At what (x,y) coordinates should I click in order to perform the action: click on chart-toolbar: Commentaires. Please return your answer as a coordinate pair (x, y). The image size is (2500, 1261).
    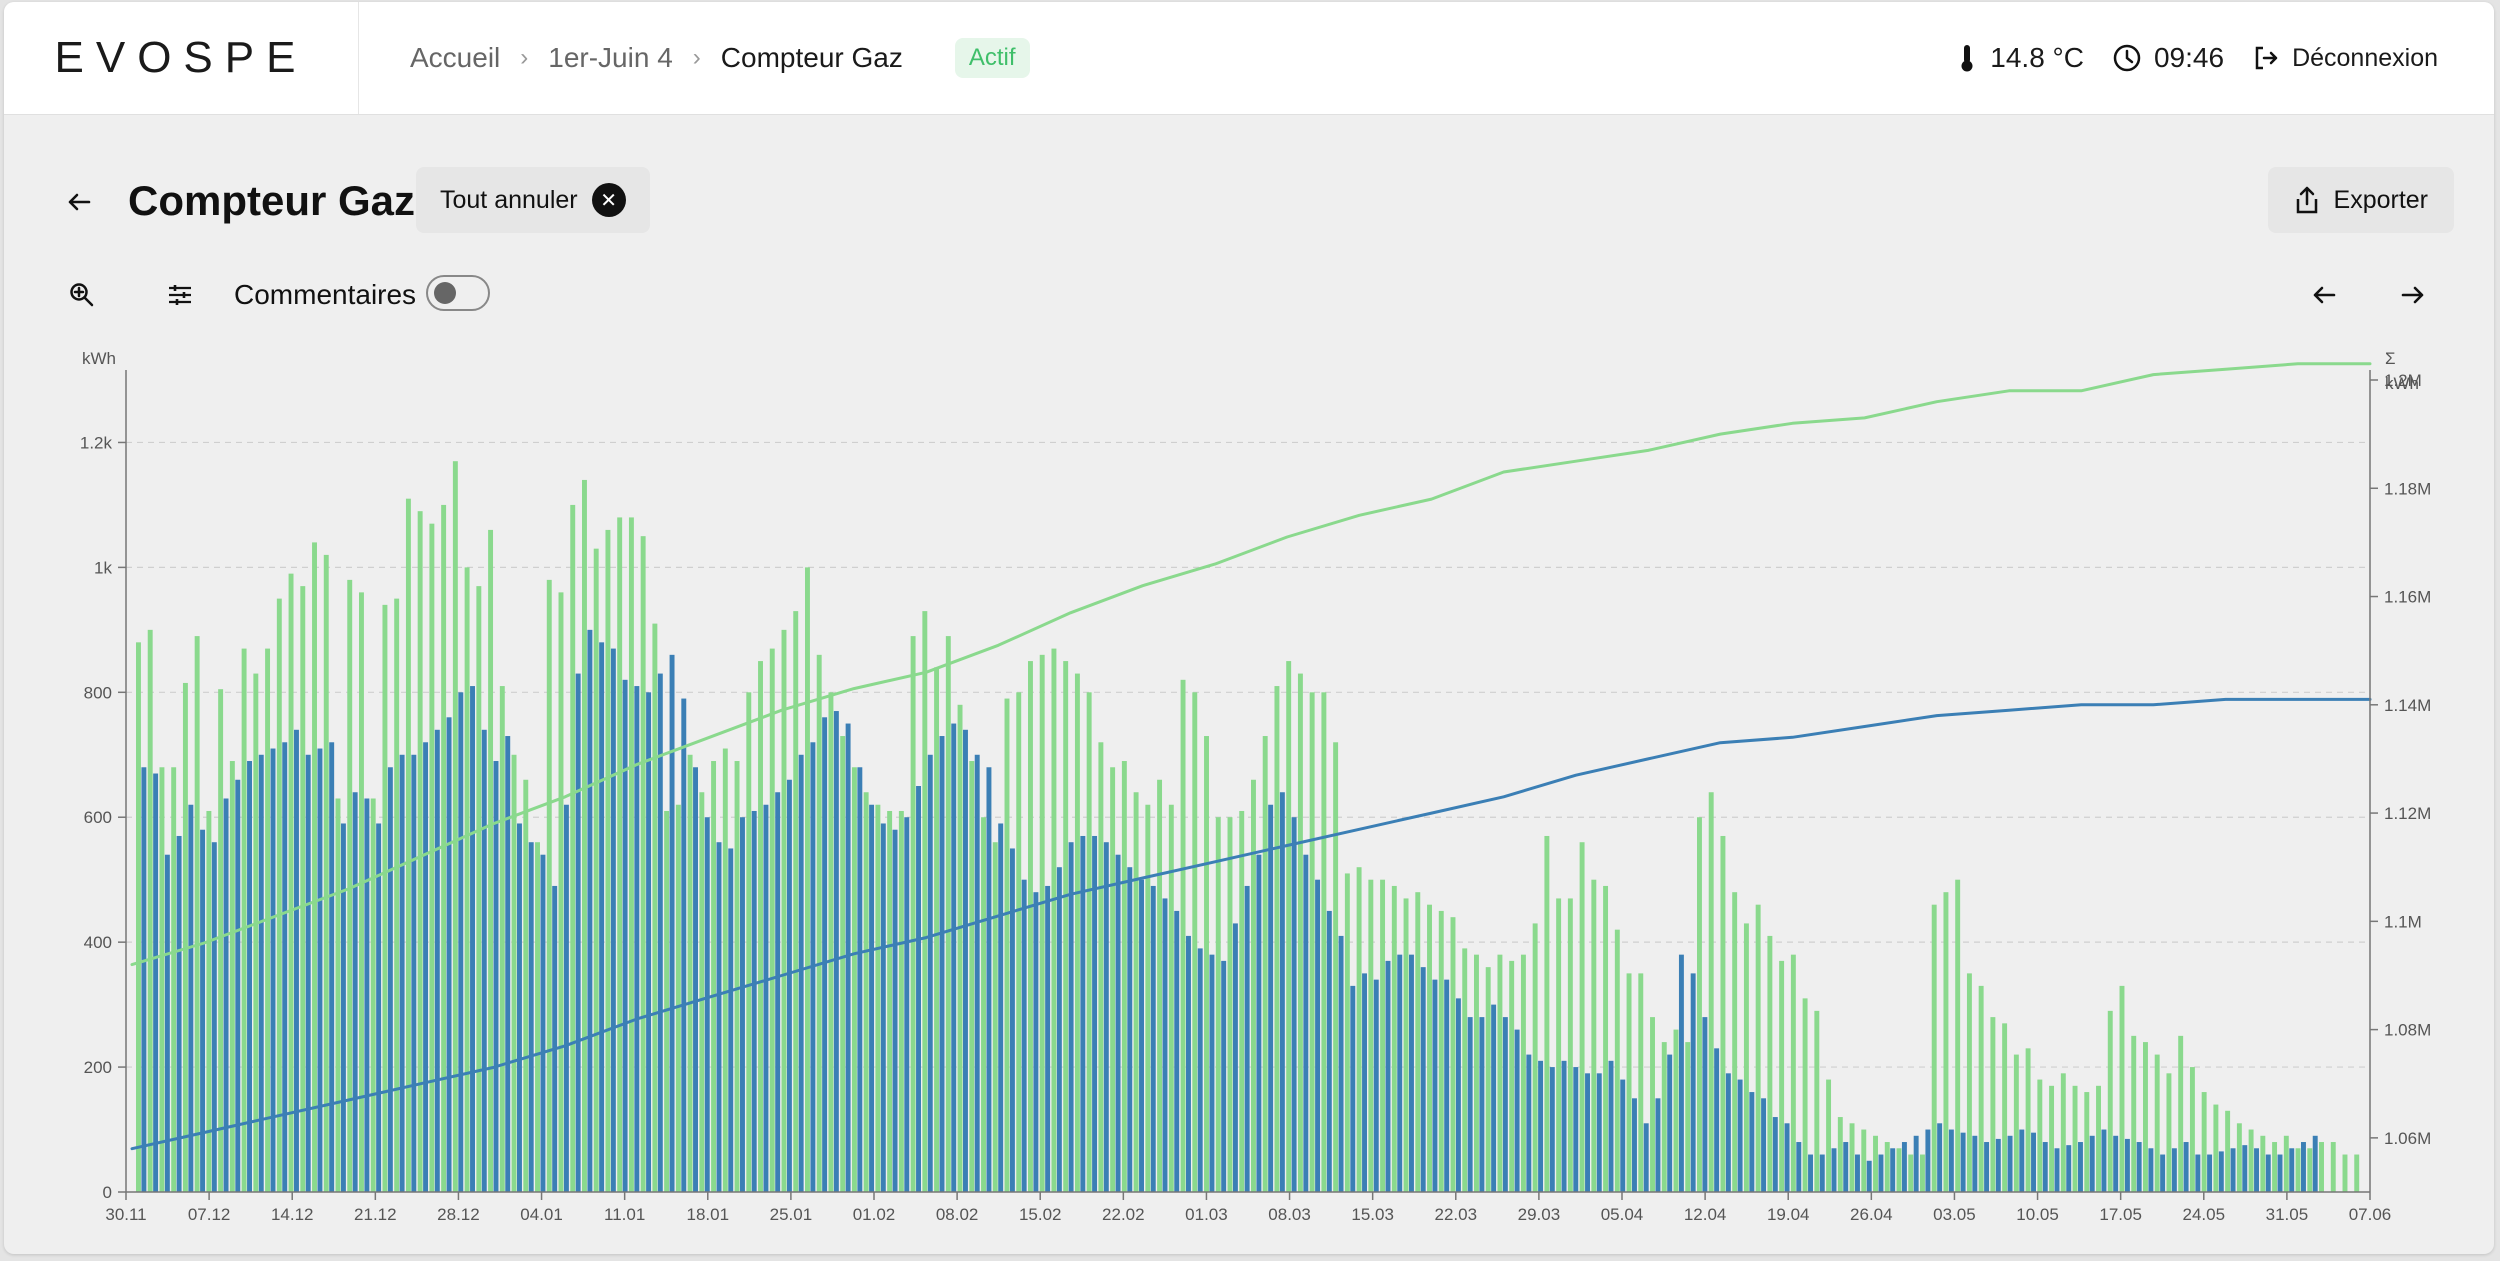
    Looking at the image, I should click on (1249, 295).